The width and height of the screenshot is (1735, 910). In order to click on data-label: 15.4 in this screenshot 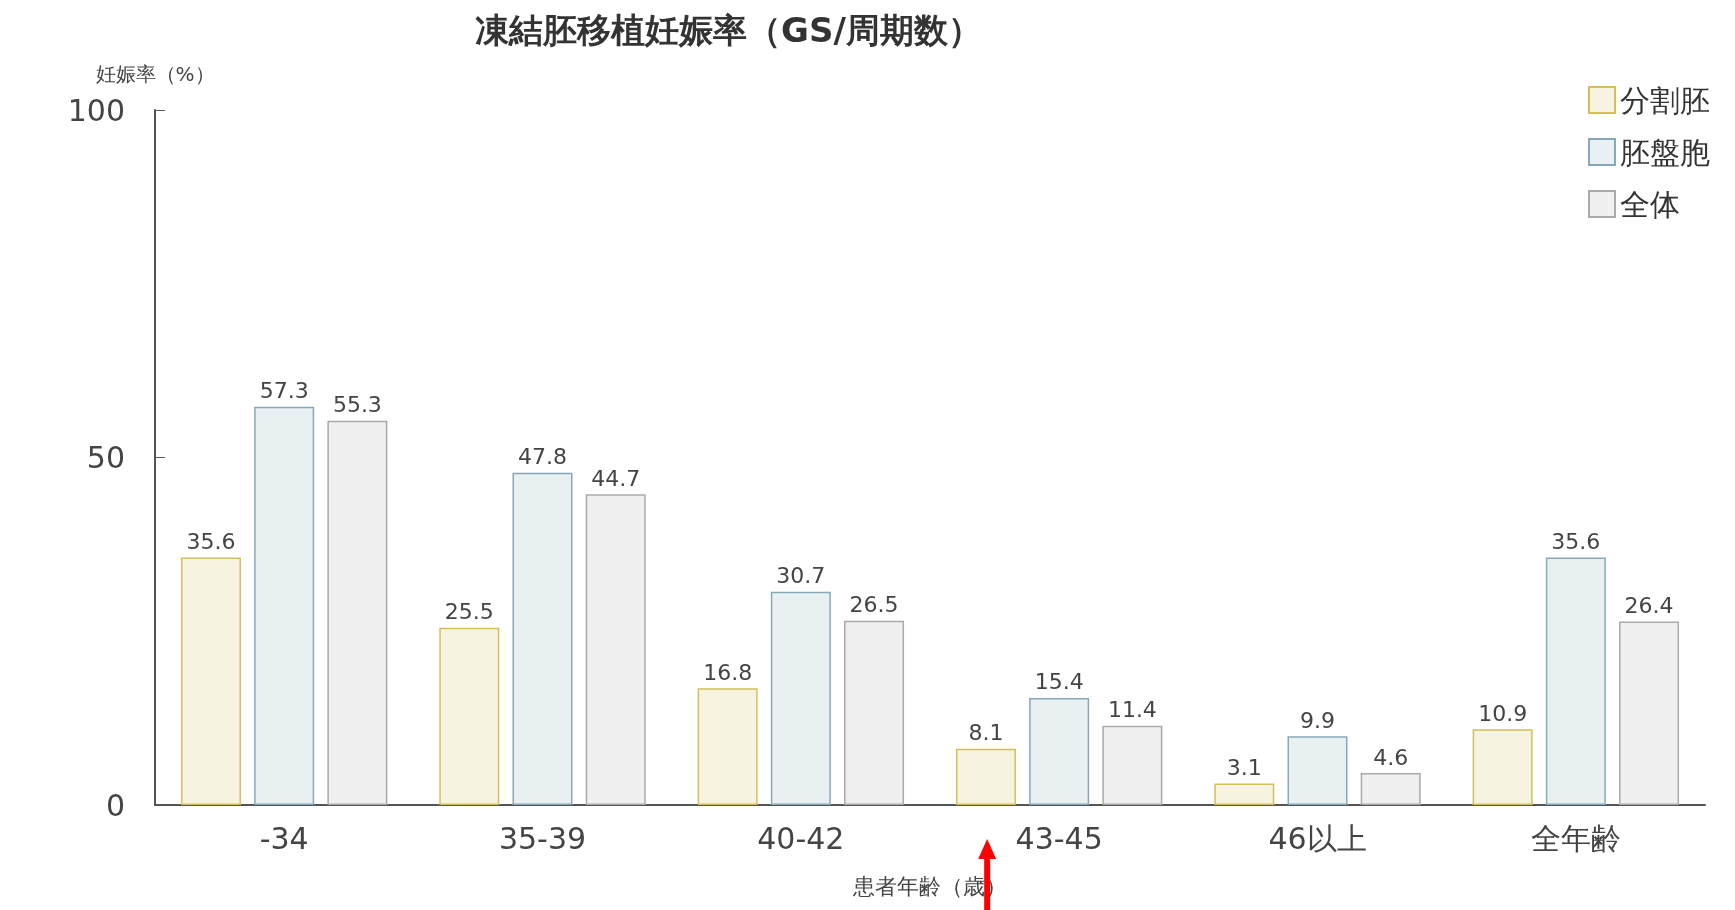, I will do `click(1059, 682)`.